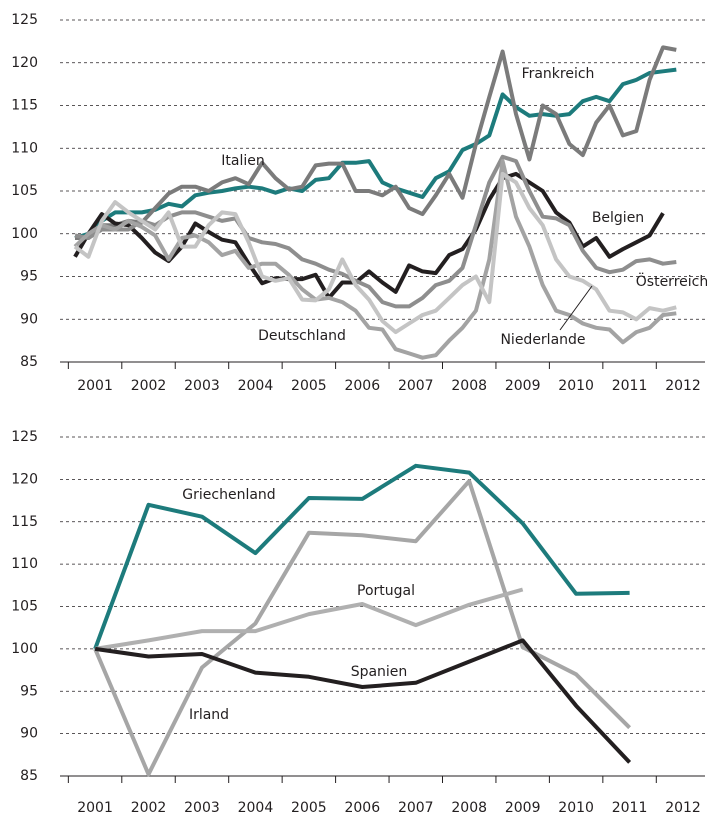 The width and height of the screenshot is (707, 819). Describe the element at coordinates (618, 218) in the screenshot. I see `series-label: Belgien` at that location.